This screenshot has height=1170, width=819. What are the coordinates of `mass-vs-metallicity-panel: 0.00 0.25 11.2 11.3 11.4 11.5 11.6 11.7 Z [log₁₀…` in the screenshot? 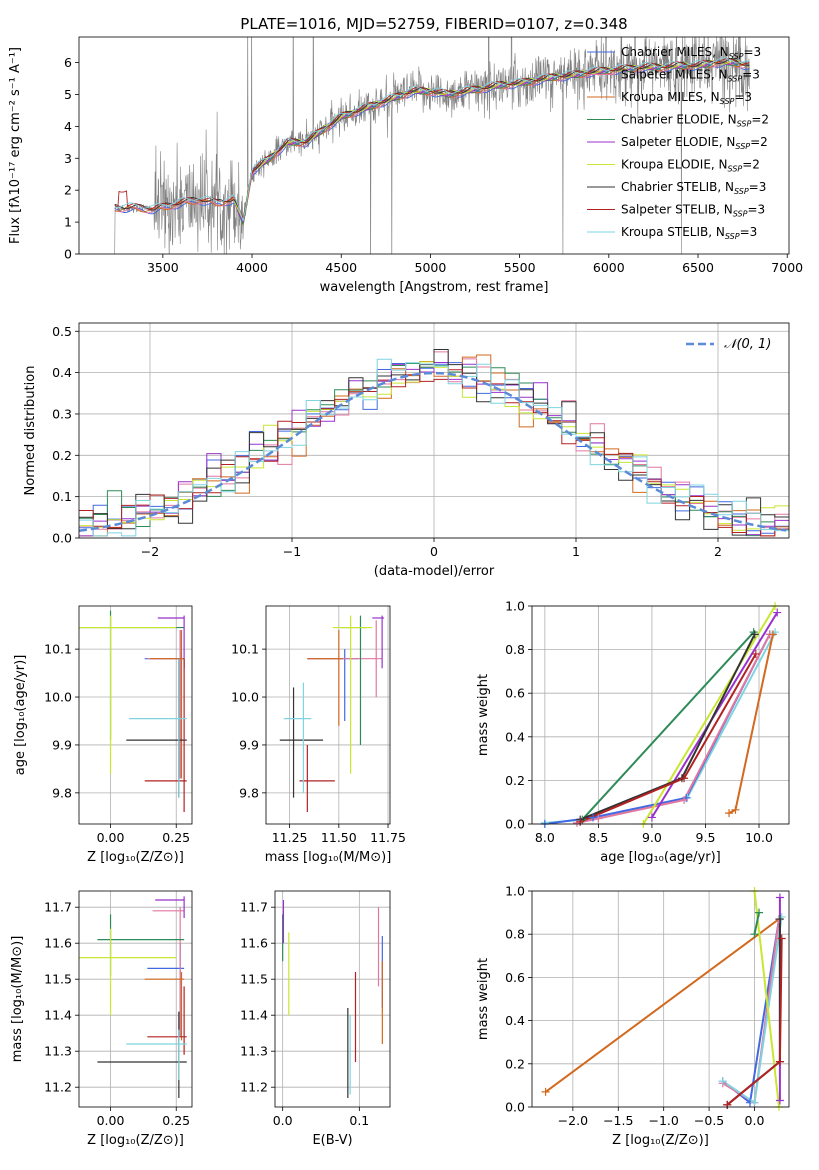 It's located at (101, 1019).